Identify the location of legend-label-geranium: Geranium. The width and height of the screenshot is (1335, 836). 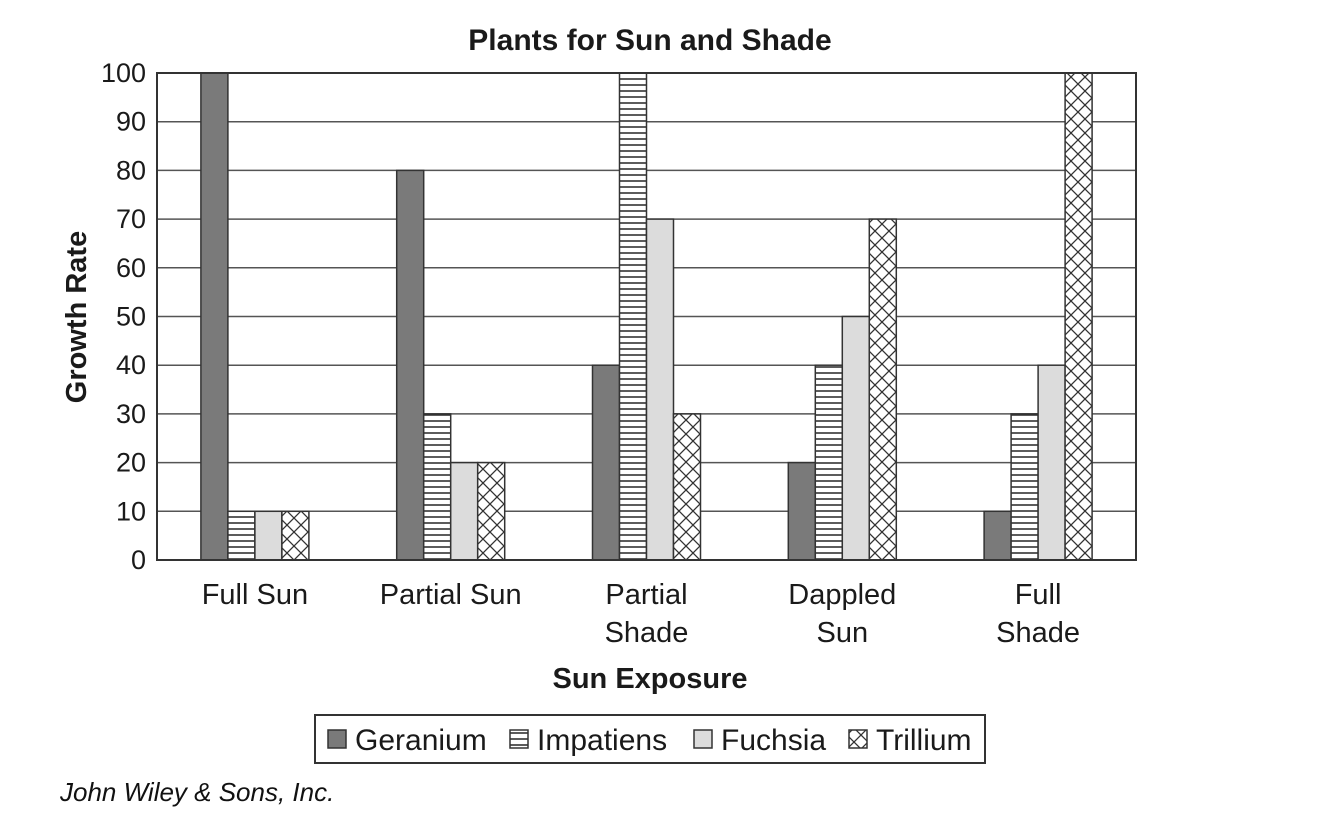
(421, 740).